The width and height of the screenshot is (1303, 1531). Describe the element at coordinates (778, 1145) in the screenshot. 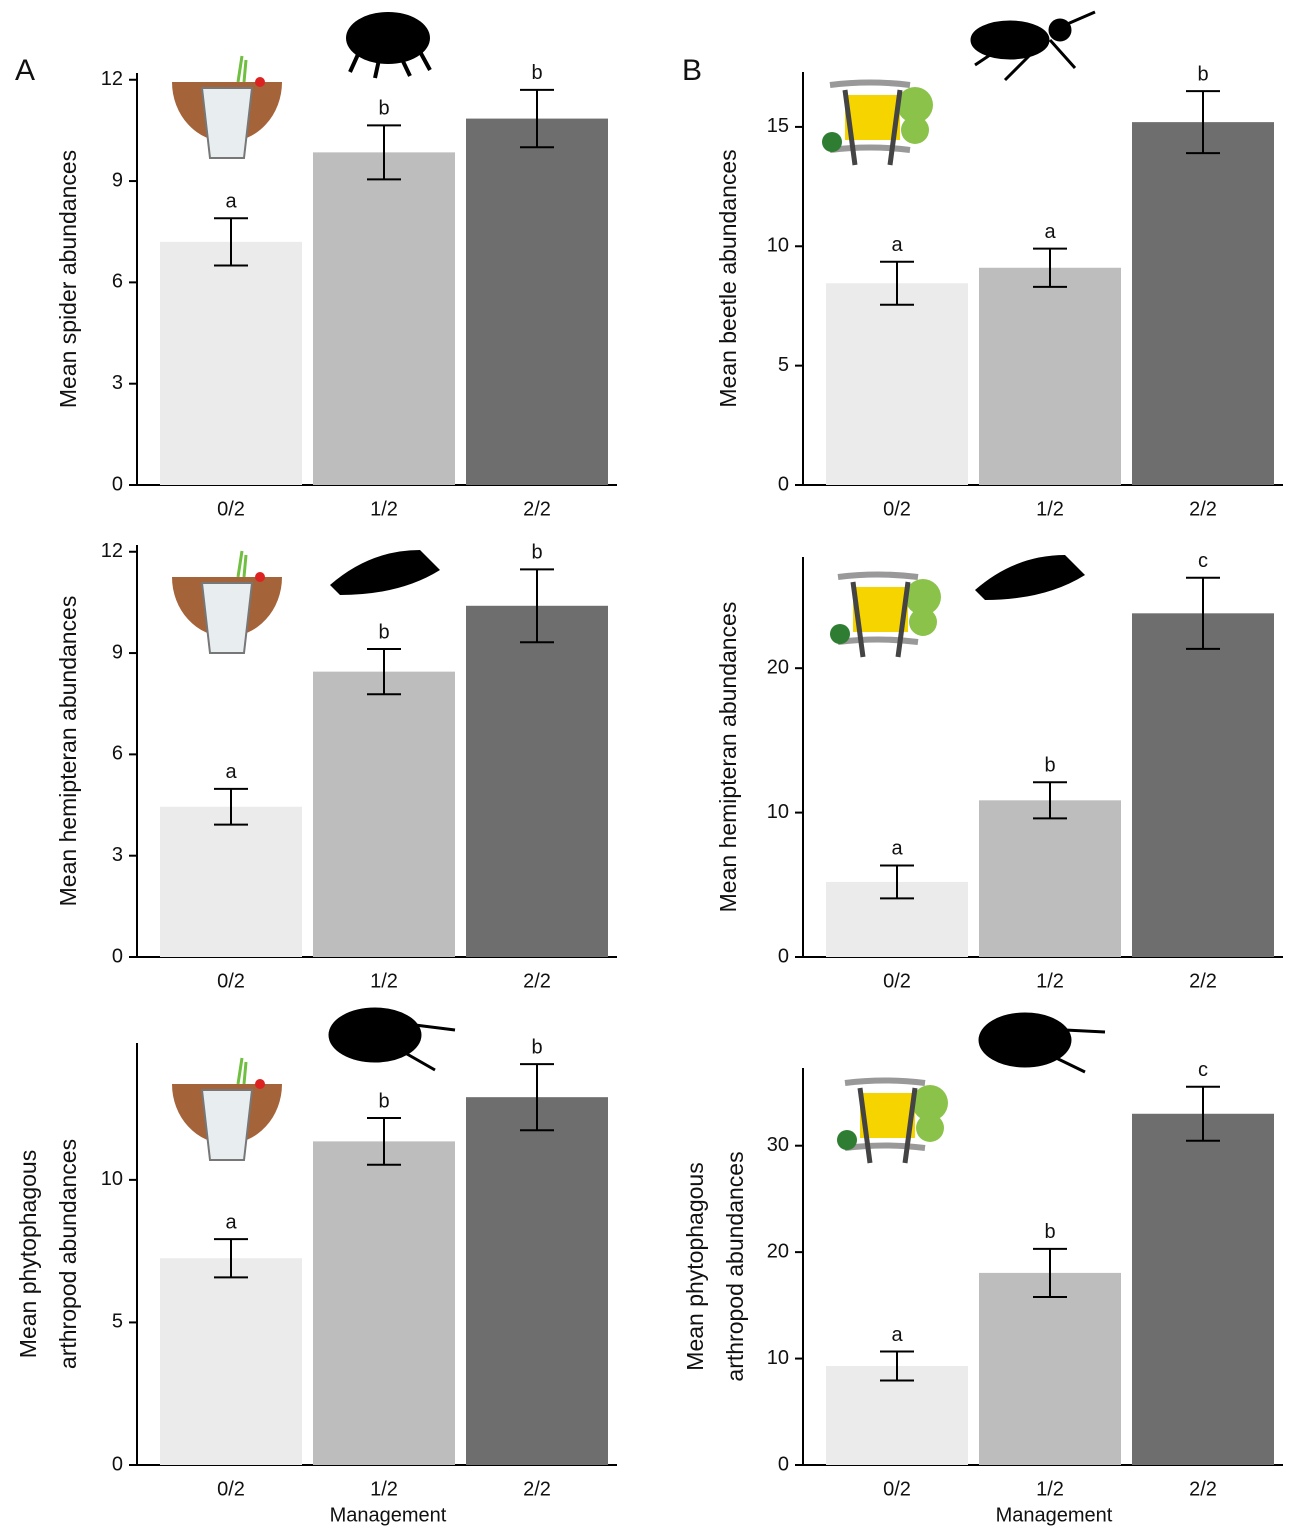

I see `y-tick-label: 30` at that location.